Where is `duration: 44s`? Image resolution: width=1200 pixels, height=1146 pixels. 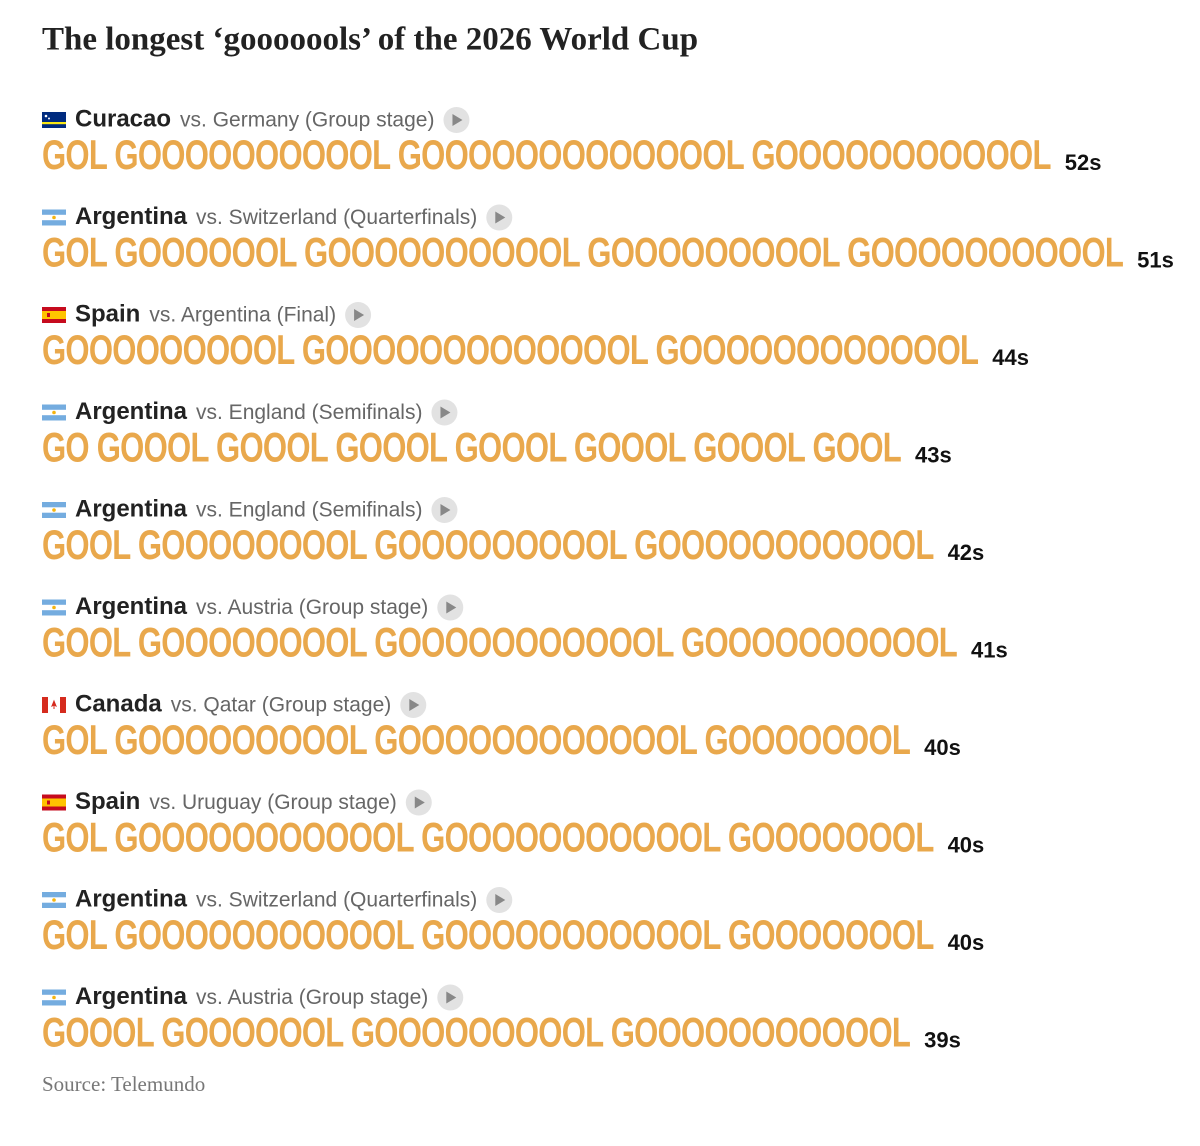 duration: 44s is located at coordinates (1010, 357).